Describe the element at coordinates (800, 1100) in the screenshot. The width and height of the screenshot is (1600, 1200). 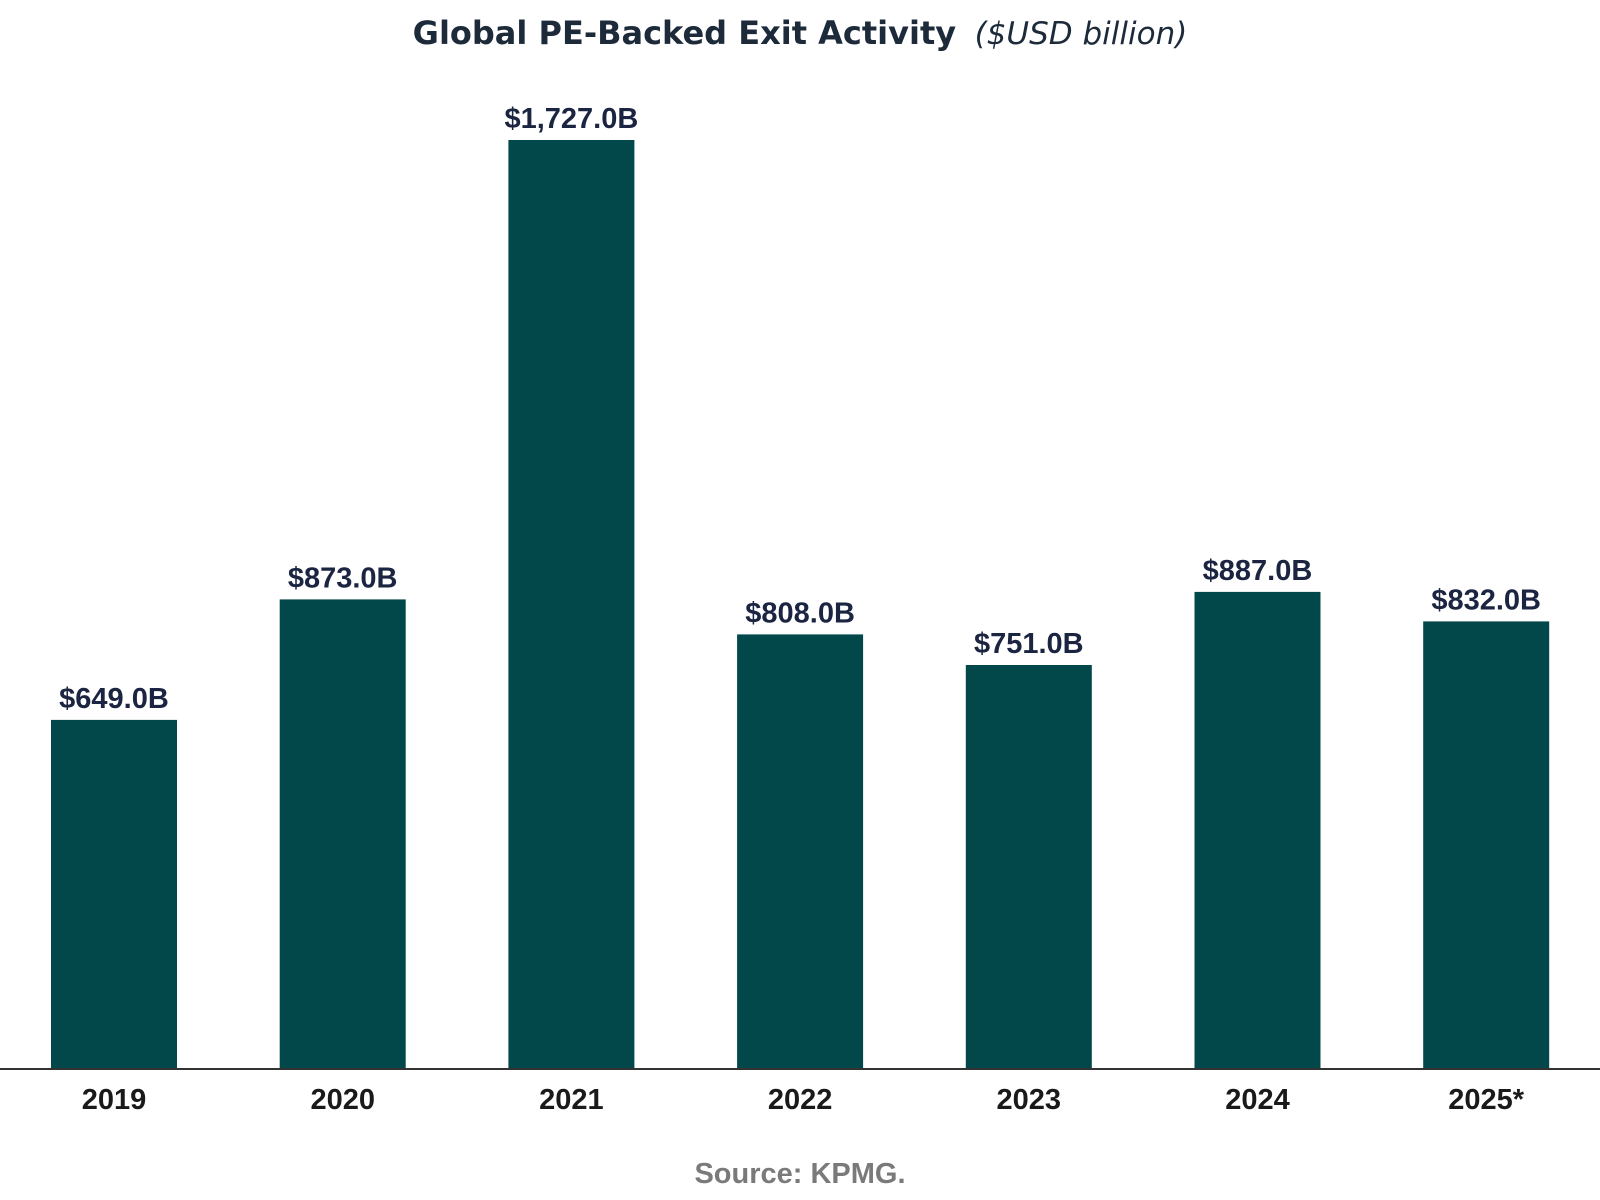
I see `x-tick-label-2022: 2022` at that location.